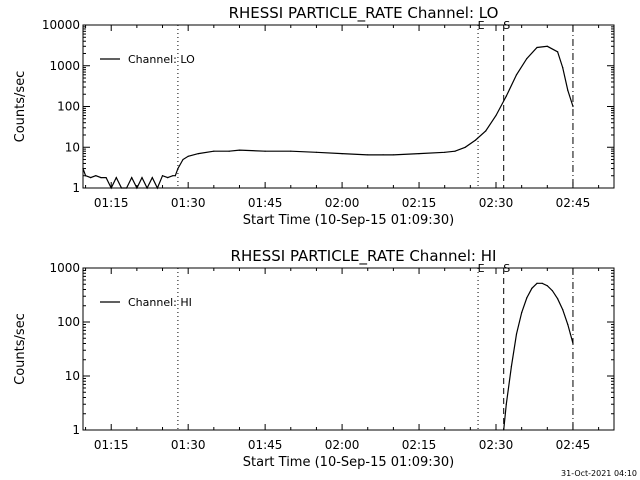 Image resolution: width=640 pixels, height=480 pixels. Describe the element at coordinates (599, 473) in the screenshot. I see `timestamp-footer: 31-Oct-2021 04:10` at that location.